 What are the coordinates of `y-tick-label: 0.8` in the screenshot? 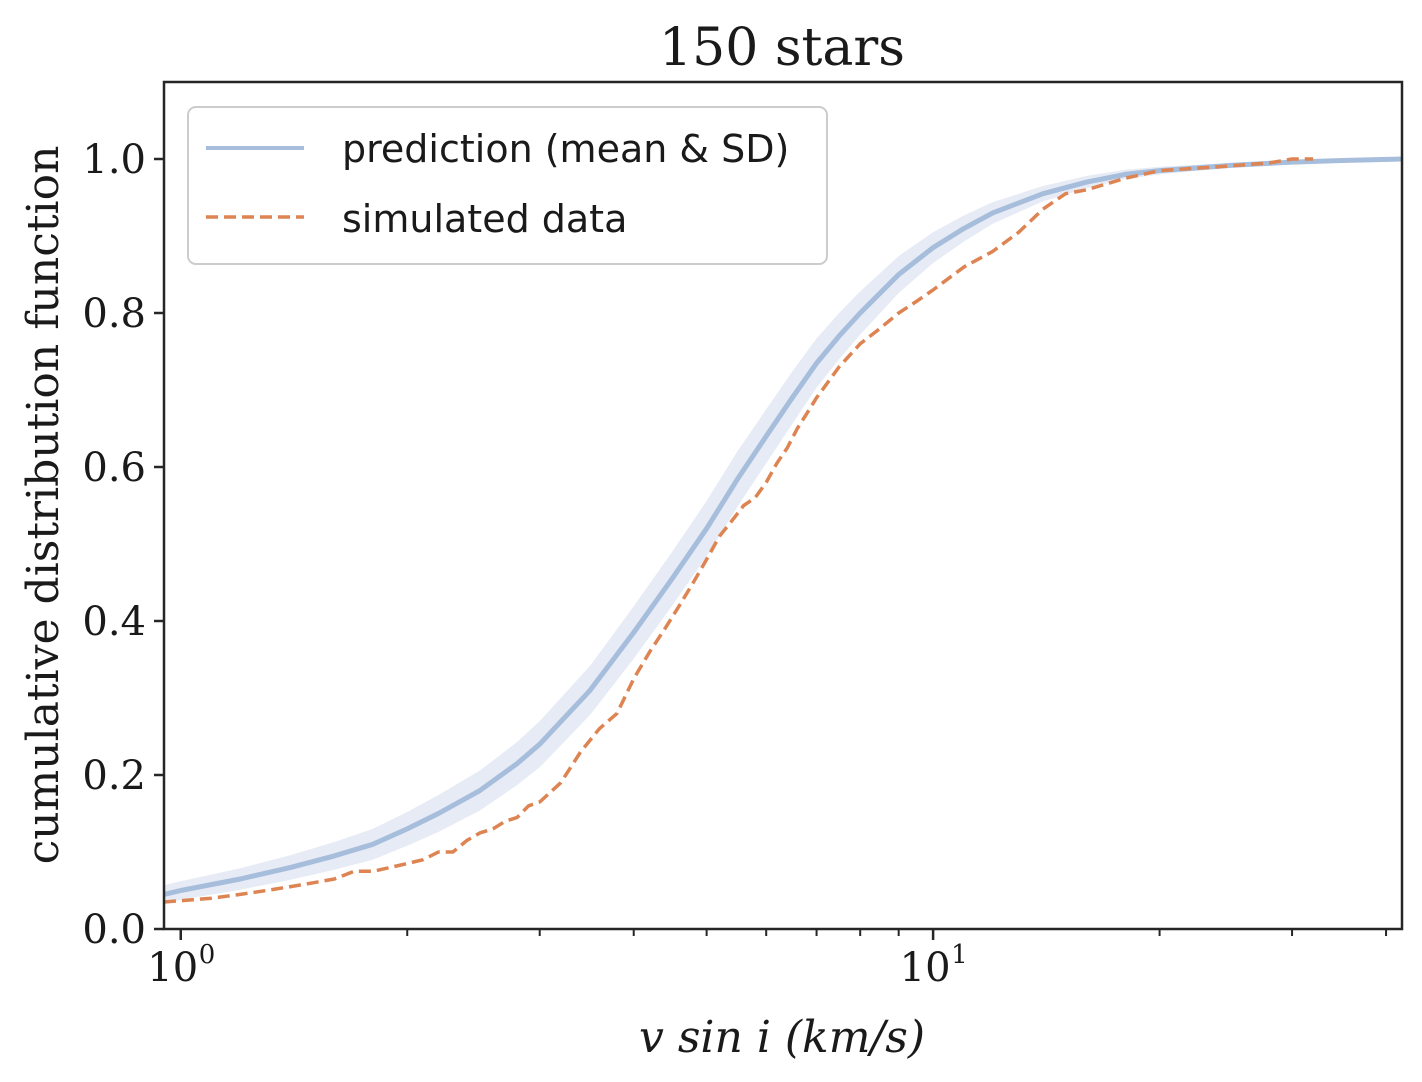 It's located at (114, 314).